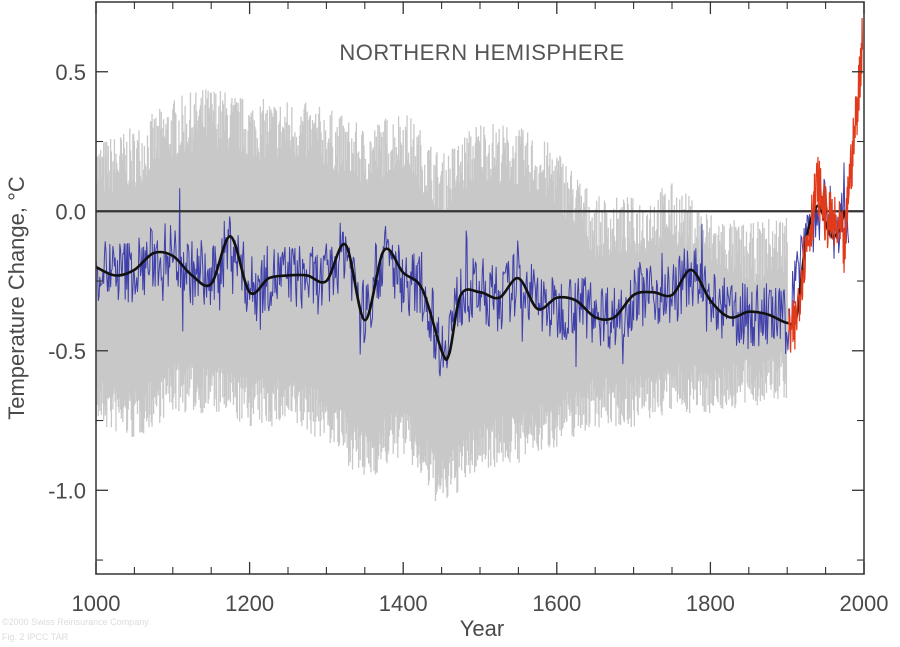 The height and width of the screenshot is (647, 900). I want to click on x-tick-label: 1200, so click(249, 603).